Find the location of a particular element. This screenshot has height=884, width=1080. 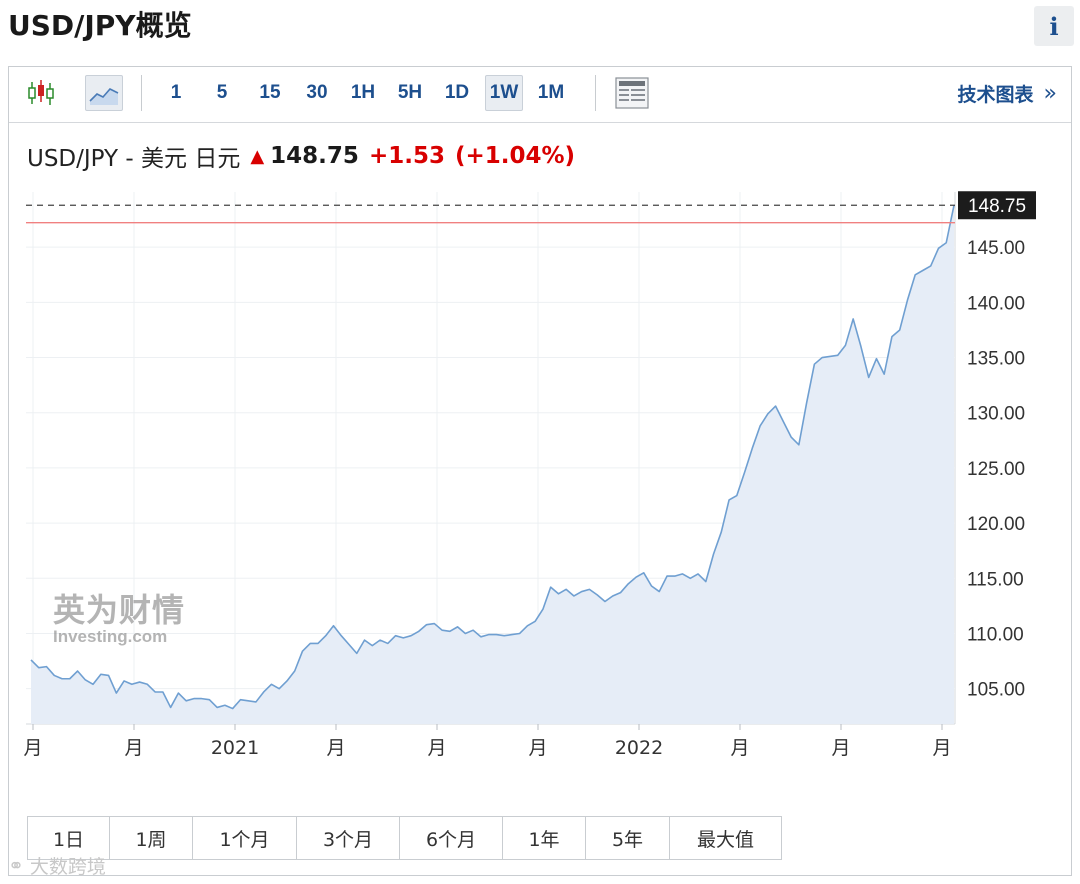

y-tick-label: 145.00 is located at coordinates (996, 248).